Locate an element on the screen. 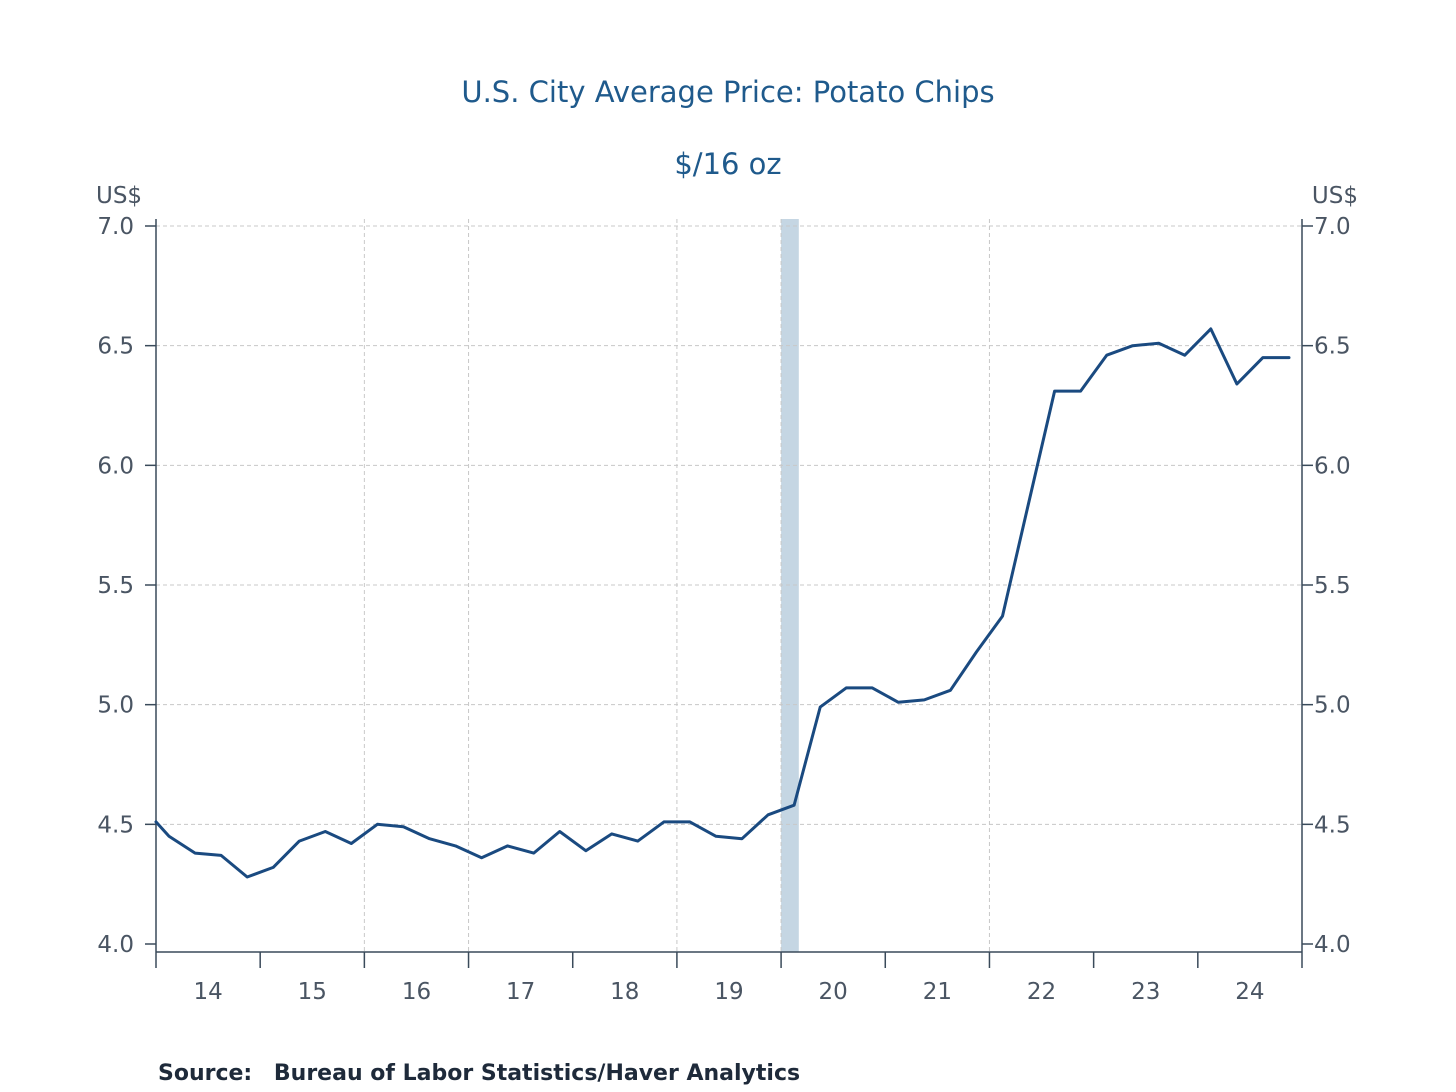  chart-subtitle: $/16 oz is located at coordinates (727, 164).